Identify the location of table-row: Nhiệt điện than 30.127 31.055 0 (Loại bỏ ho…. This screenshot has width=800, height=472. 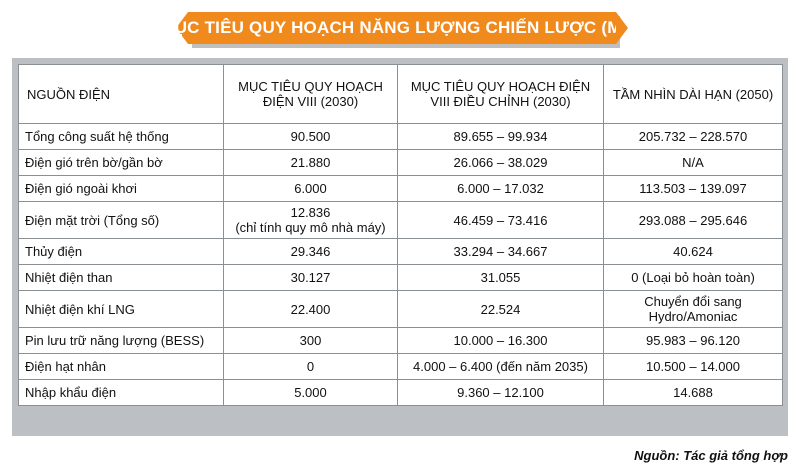
(400, 277).